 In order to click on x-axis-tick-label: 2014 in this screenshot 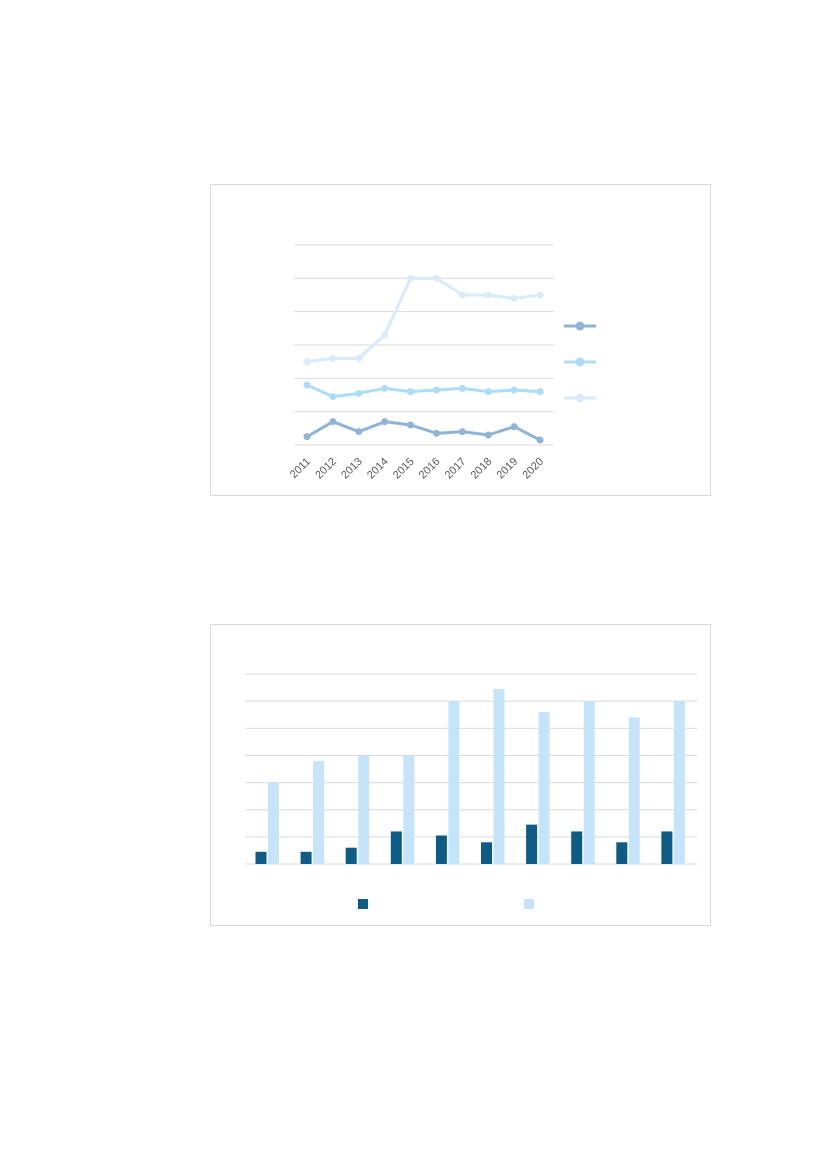, I will do `click(378, 469)`.